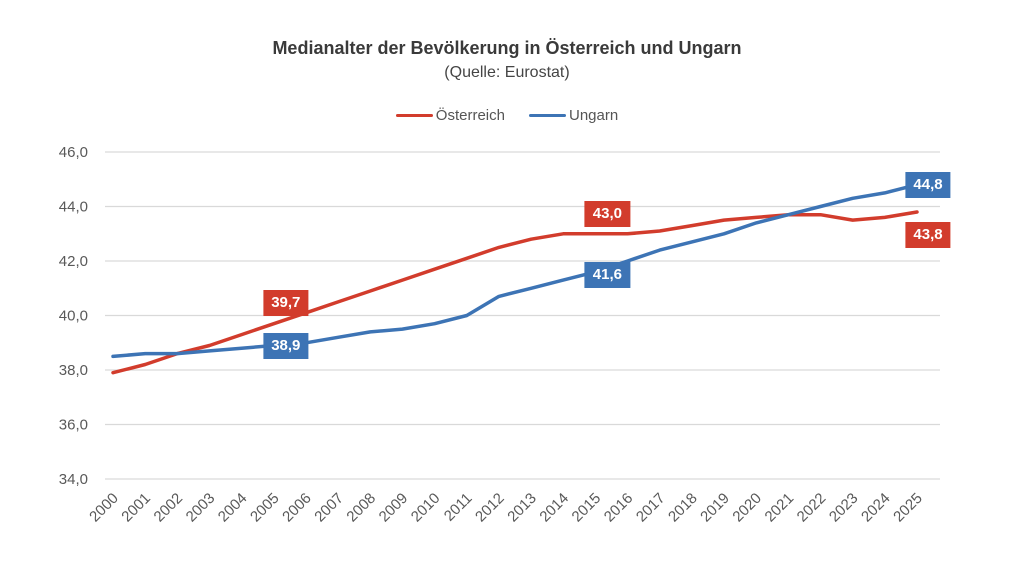 Image resolution: width=1024 pixels, height=570 pixels. What do you see at coordinates (414, 115) in the screenshot?
I see `legend-line-swatch-red` at bounding box center [414, 115].